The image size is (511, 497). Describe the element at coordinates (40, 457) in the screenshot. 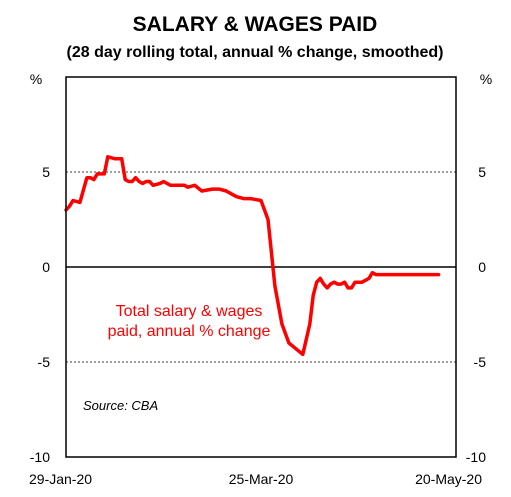

I see `y-tick-label-left: -10` at that location.